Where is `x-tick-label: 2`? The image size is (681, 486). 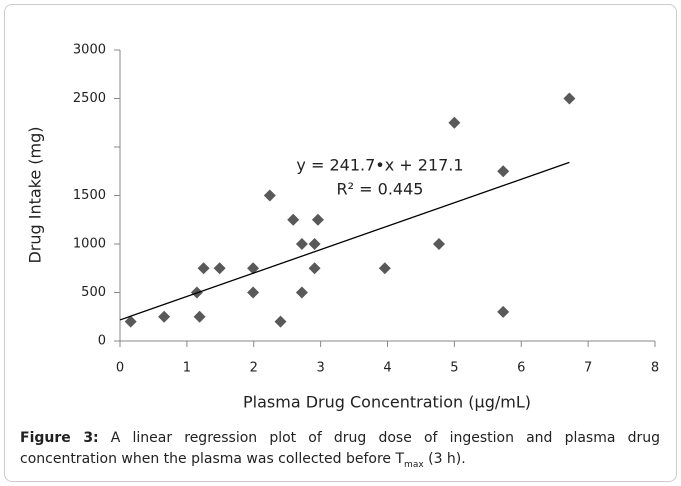
x-tick-label: 2 is located at coordinates (254, 368).